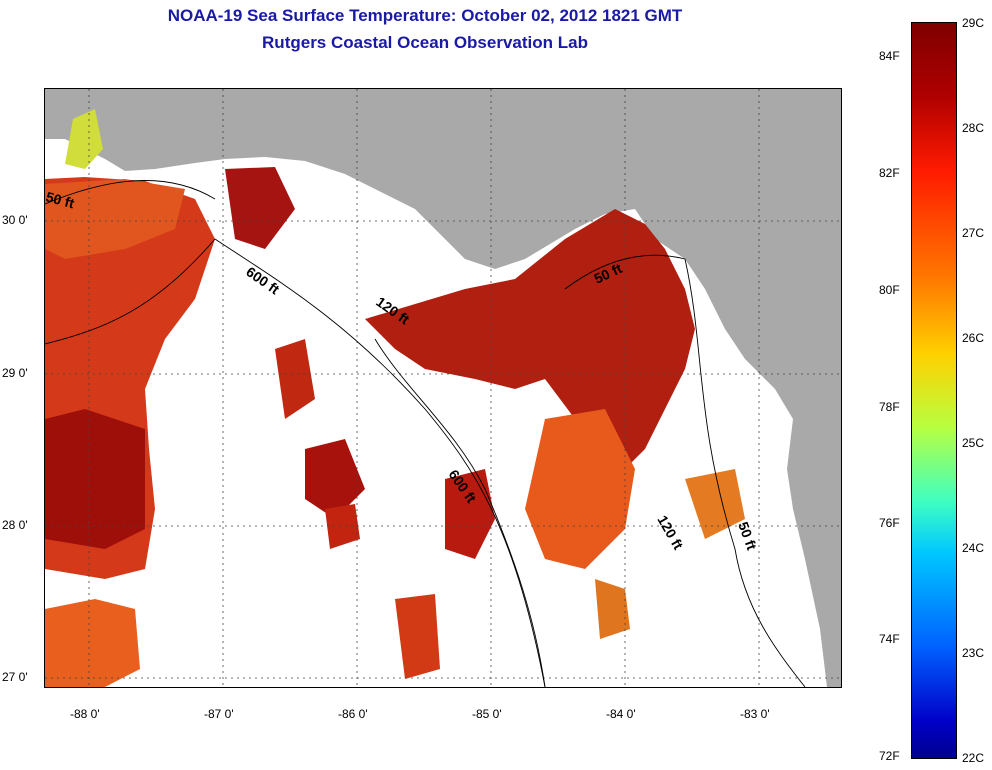  What do you see at coordinates (889, 407) in the screenshot?
I see `colorbar-fahrenheit-label: 78F` at bounding box center [889, 407].